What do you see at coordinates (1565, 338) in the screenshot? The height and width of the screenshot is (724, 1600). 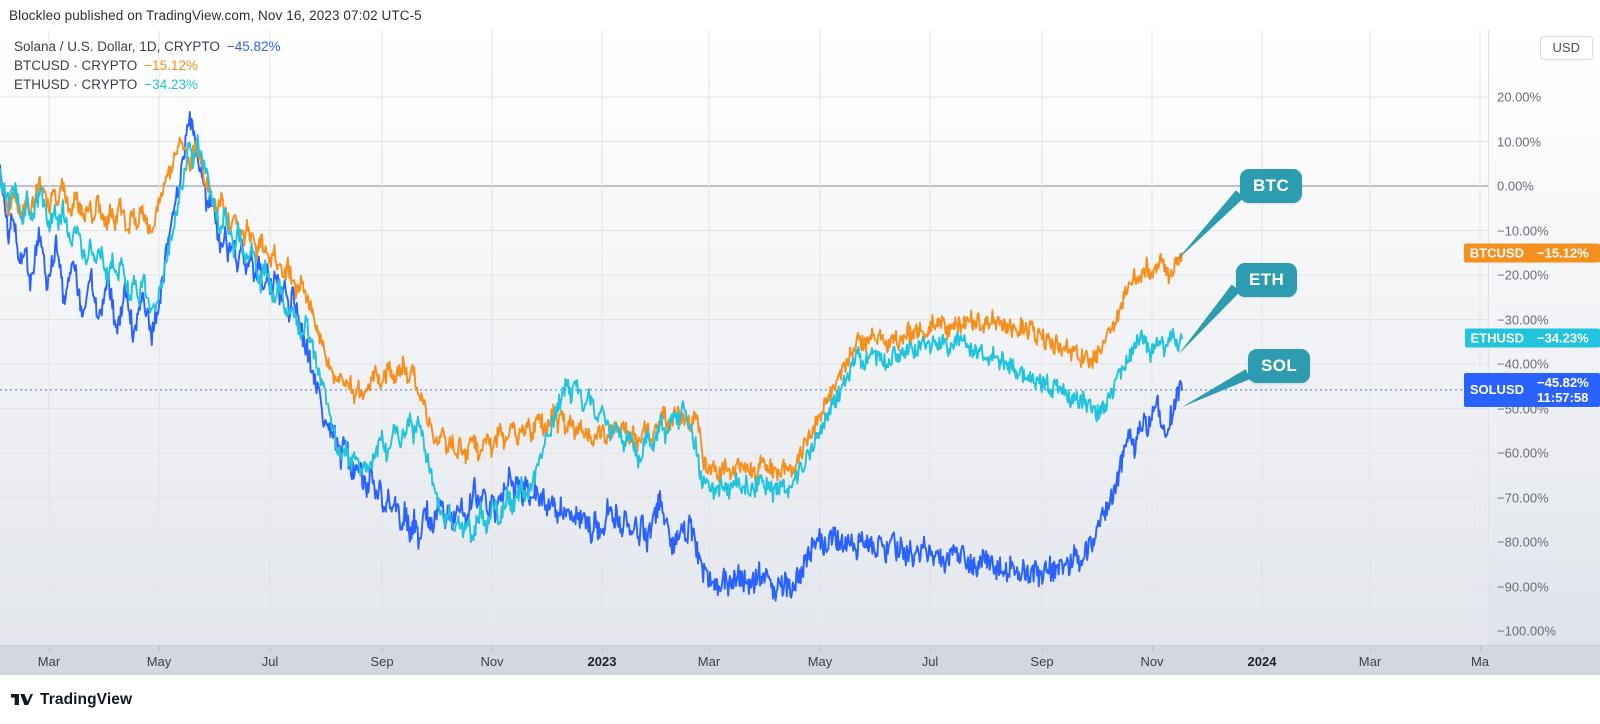 I see `price-tag-value: −34.23%` at bounding box center [1565, 338].